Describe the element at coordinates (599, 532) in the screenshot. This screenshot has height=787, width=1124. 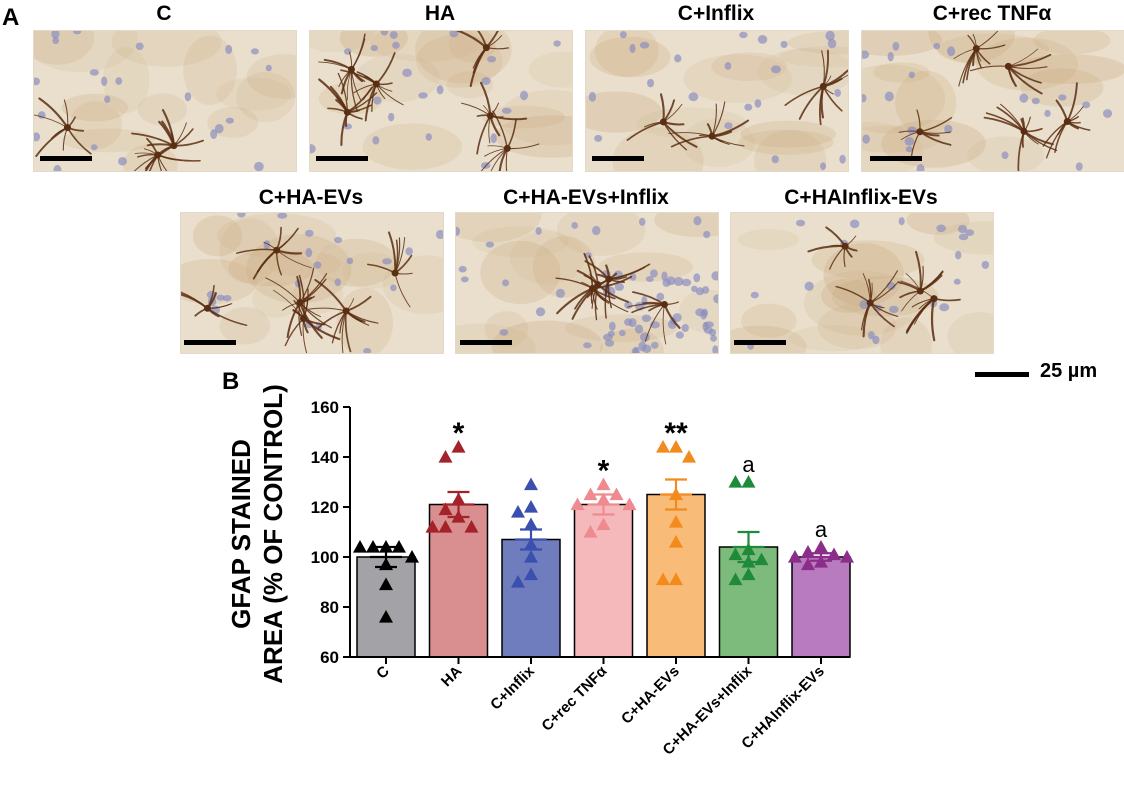
I see `axes` at that location.